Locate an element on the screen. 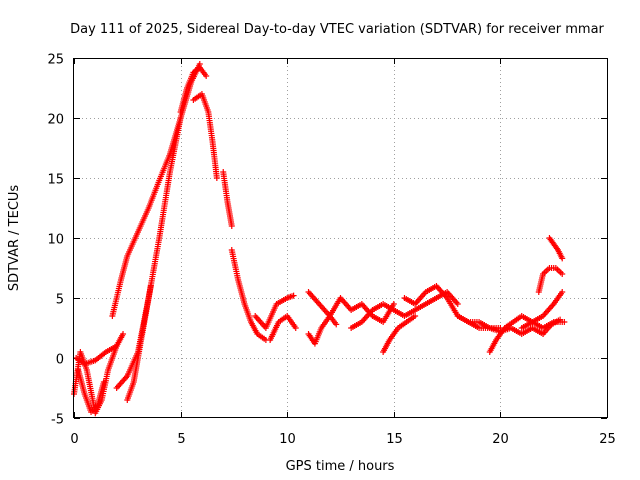 The height and width of the screenshot is (480, 640). series-track-mid-d is located at coordinates (322, 330).